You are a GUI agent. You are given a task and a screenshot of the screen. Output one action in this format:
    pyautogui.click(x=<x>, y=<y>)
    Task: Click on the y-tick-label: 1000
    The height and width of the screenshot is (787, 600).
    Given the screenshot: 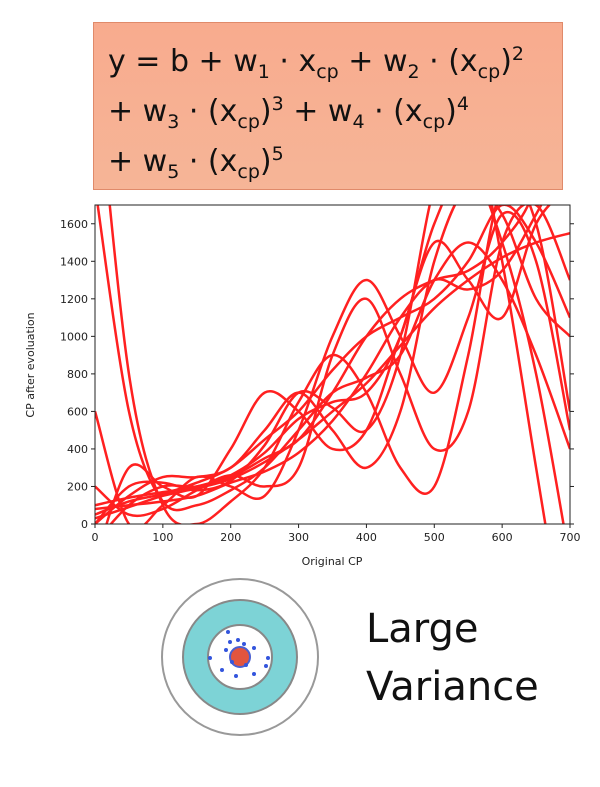 What is the action you would take?
    pyautogui.click(x=74, y=336)
    